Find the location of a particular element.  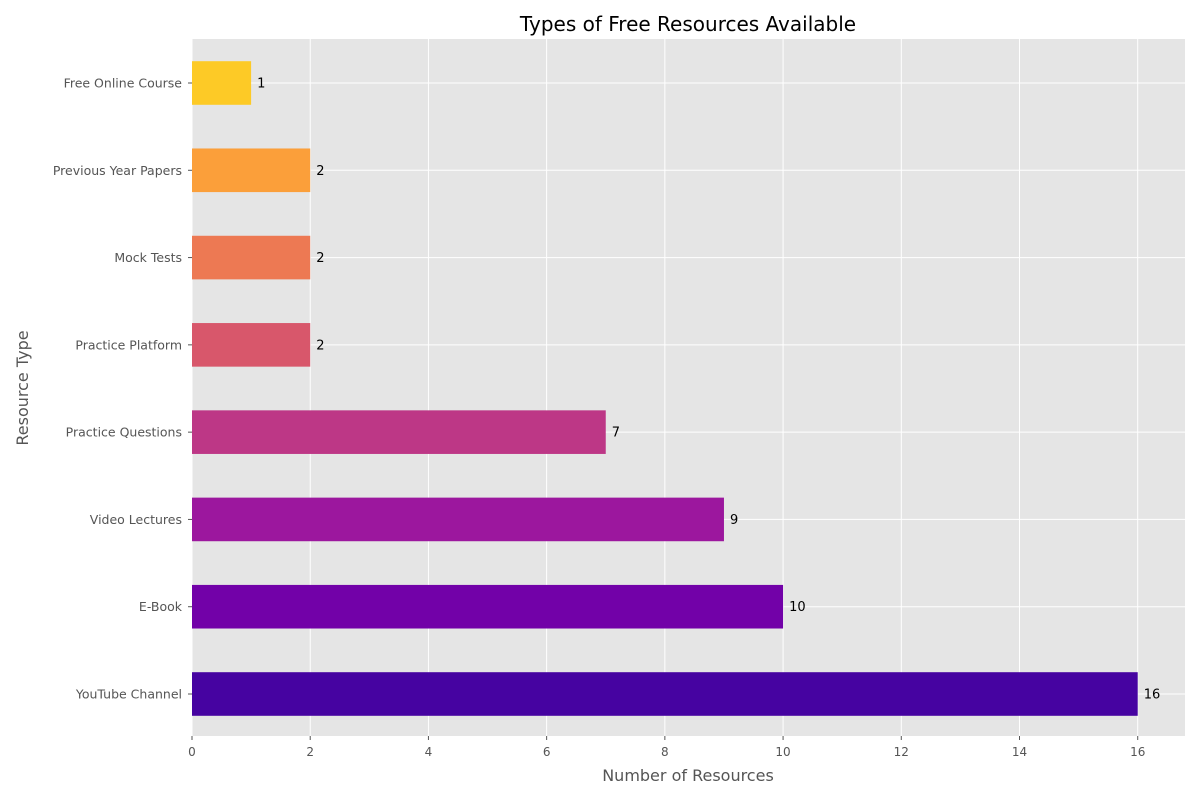

bar-value-label: 9 is located at coordinates (734, 520).